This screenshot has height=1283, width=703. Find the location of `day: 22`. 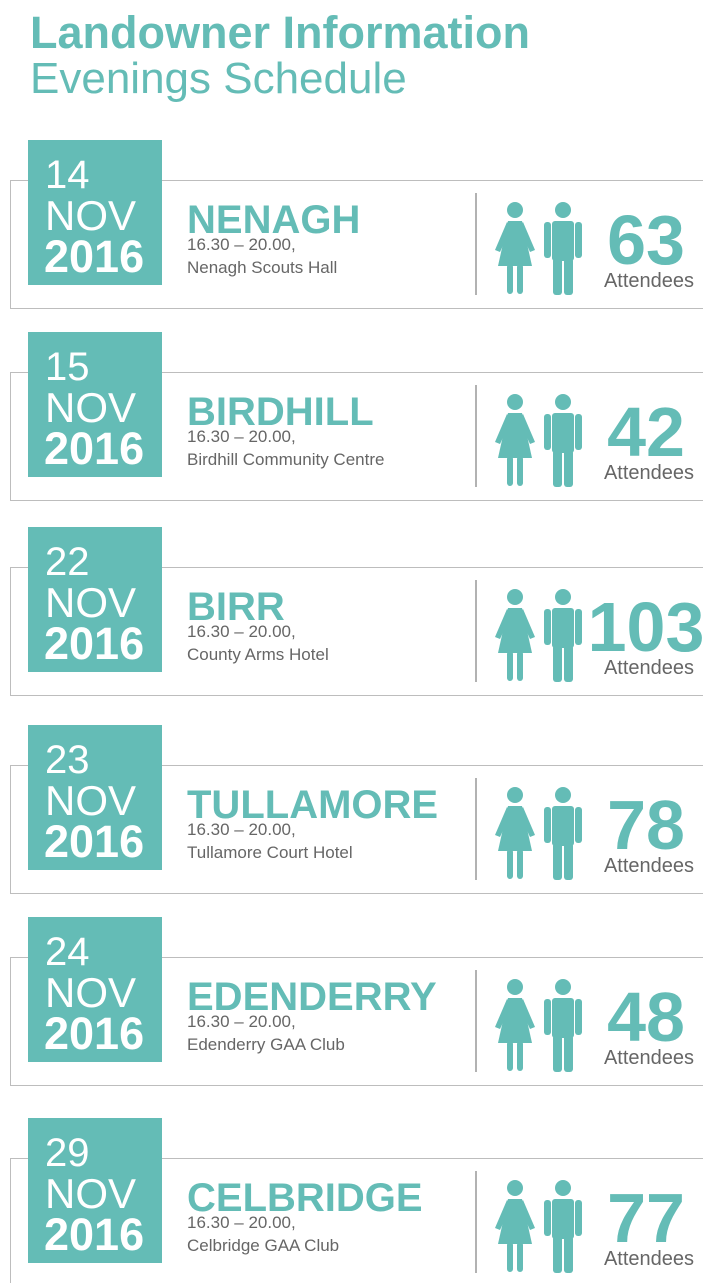

day: 22 is located at coordinates (67, 562).